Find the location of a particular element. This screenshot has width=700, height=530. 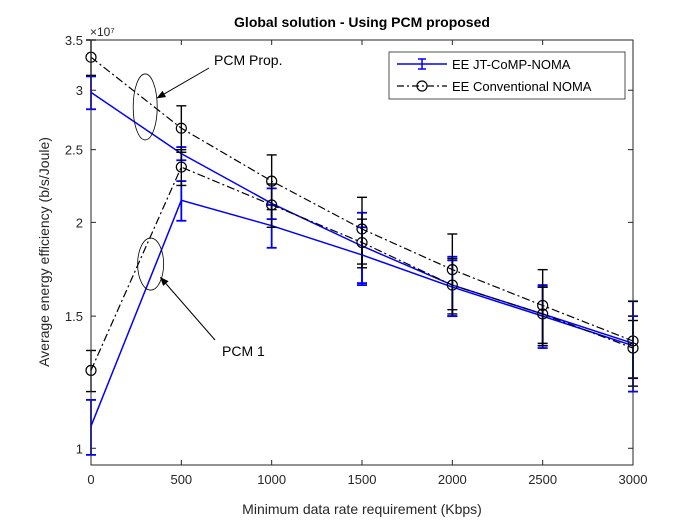

x-tick-label: 2500 is located at coordinates (542, 479).